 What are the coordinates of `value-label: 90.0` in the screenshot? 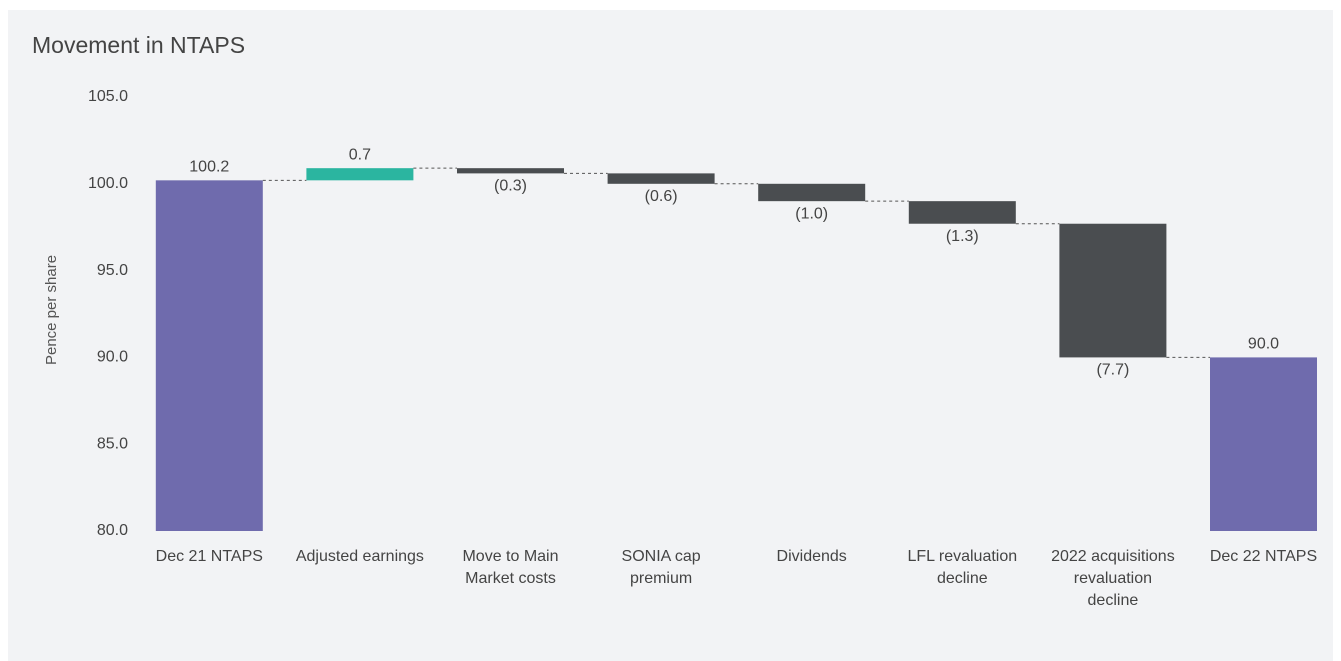 It's located at (1263, 344).